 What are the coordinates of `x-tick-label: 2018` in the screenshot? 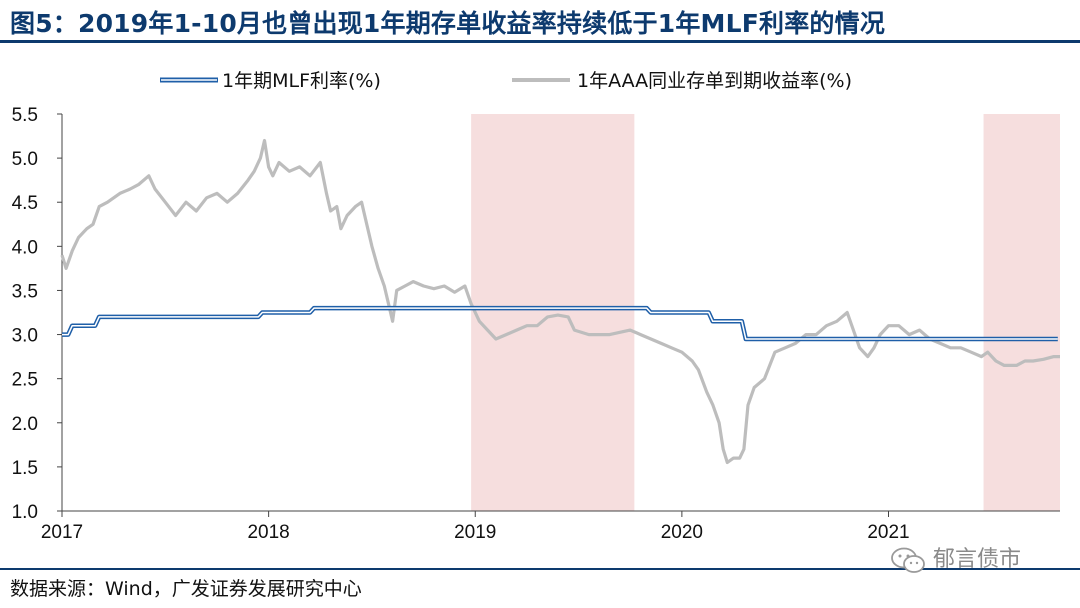 It's located at (268, 532).